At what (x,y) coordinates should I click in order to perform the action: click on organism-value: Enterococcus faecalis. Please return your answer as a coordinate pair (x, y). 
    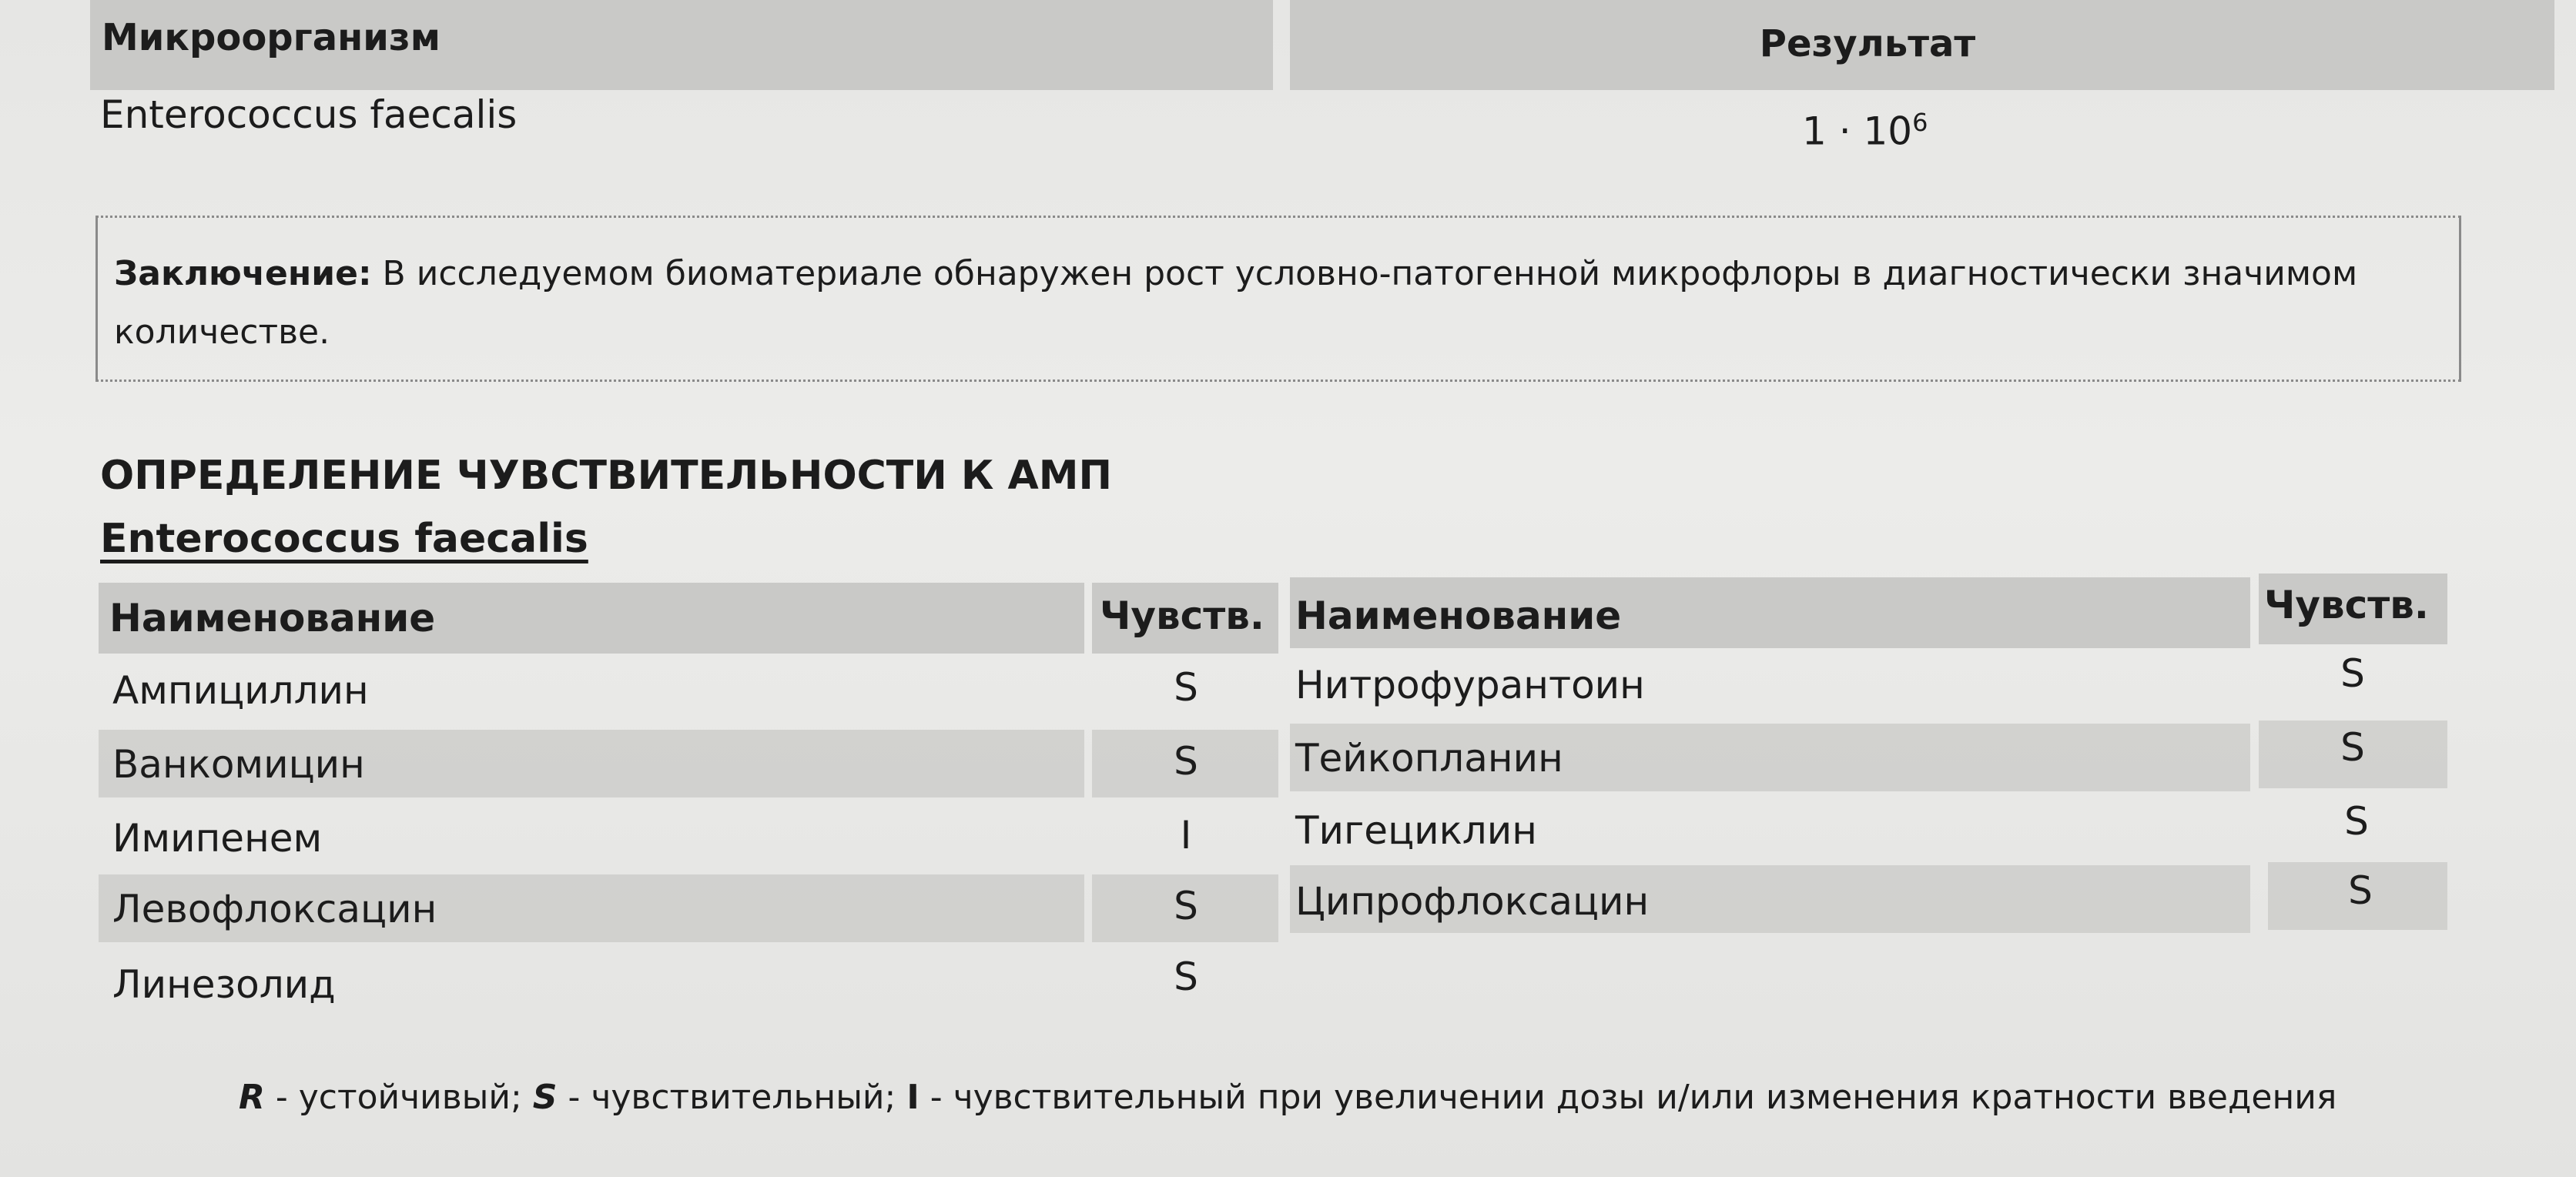
    Looking at the image, I should click on (309, 114).